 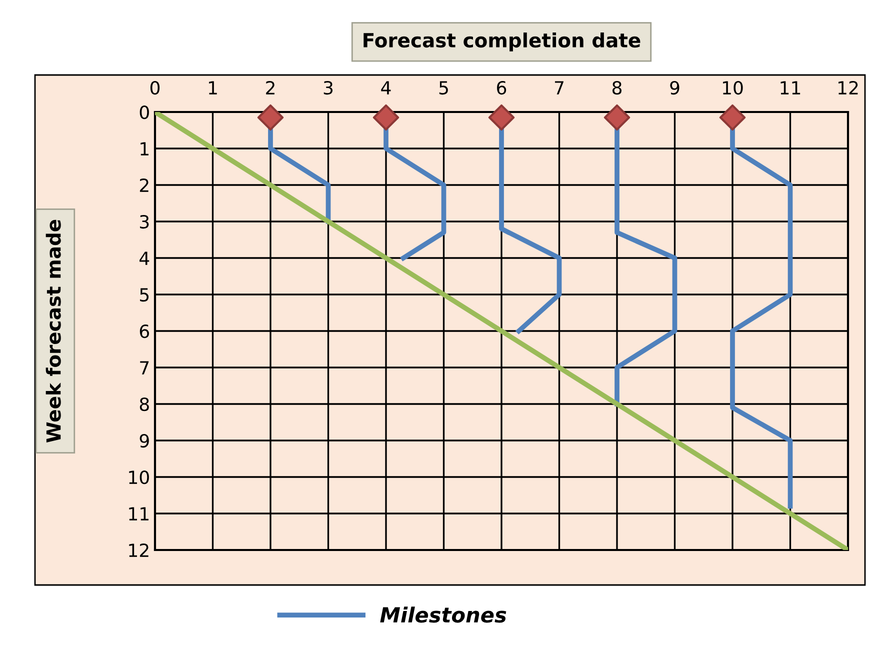 I want to click on y-tick-label: 8, so click(x=144, y=404).